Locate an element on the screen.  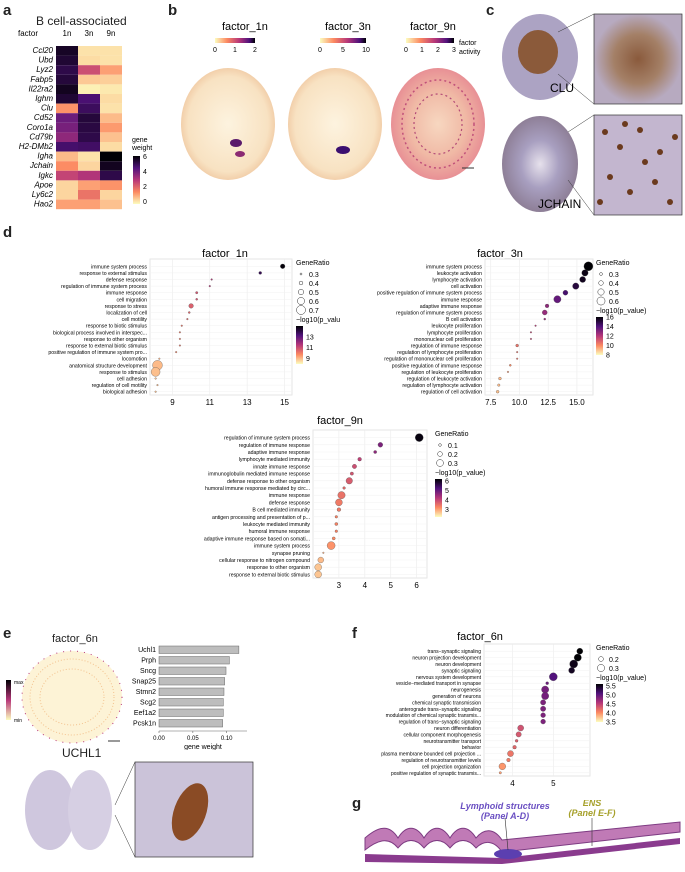
x-tick-label: 15.0 is located at coordinates (577, 402).